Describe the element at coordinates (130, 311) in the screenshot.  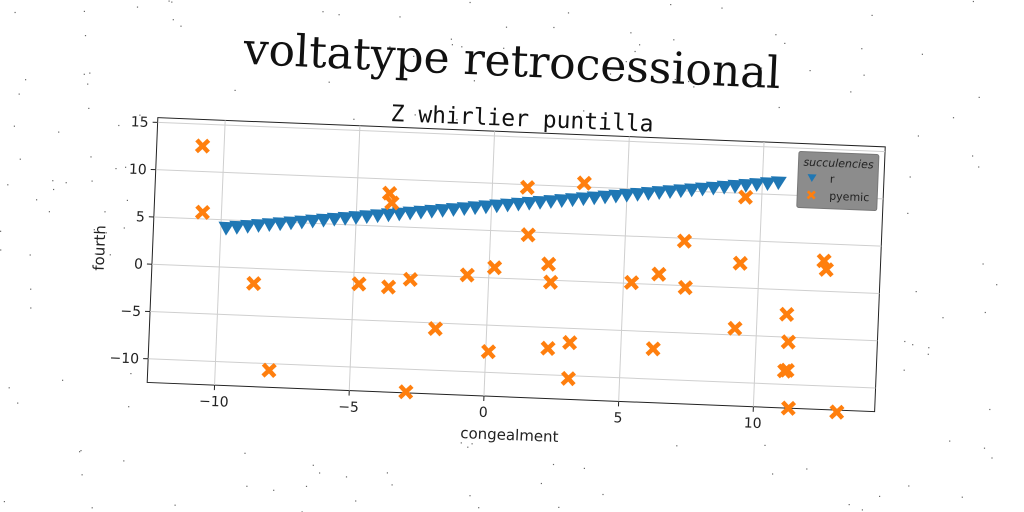
I see `y-tick-label: −5` at that location.